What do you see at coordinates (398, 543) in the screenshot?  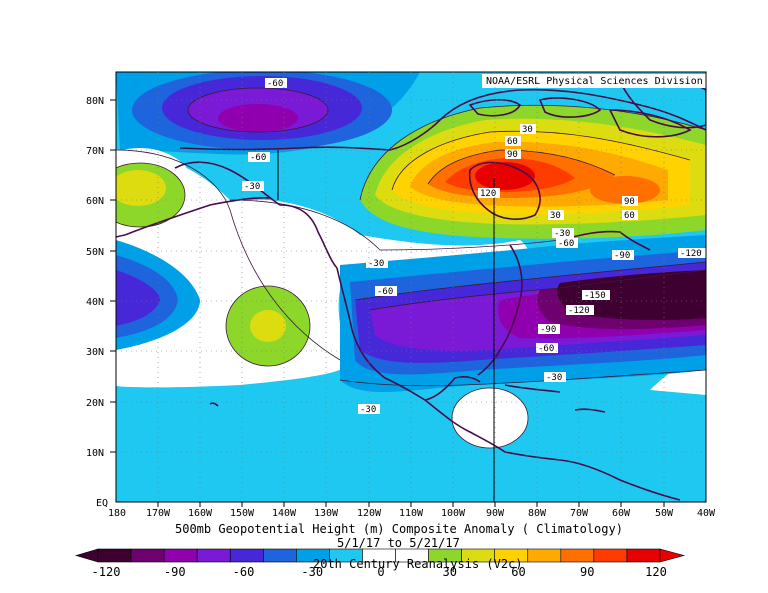 I see `date-range: 5/1/17 to 5/21/17` at bounding box center [398, 543].